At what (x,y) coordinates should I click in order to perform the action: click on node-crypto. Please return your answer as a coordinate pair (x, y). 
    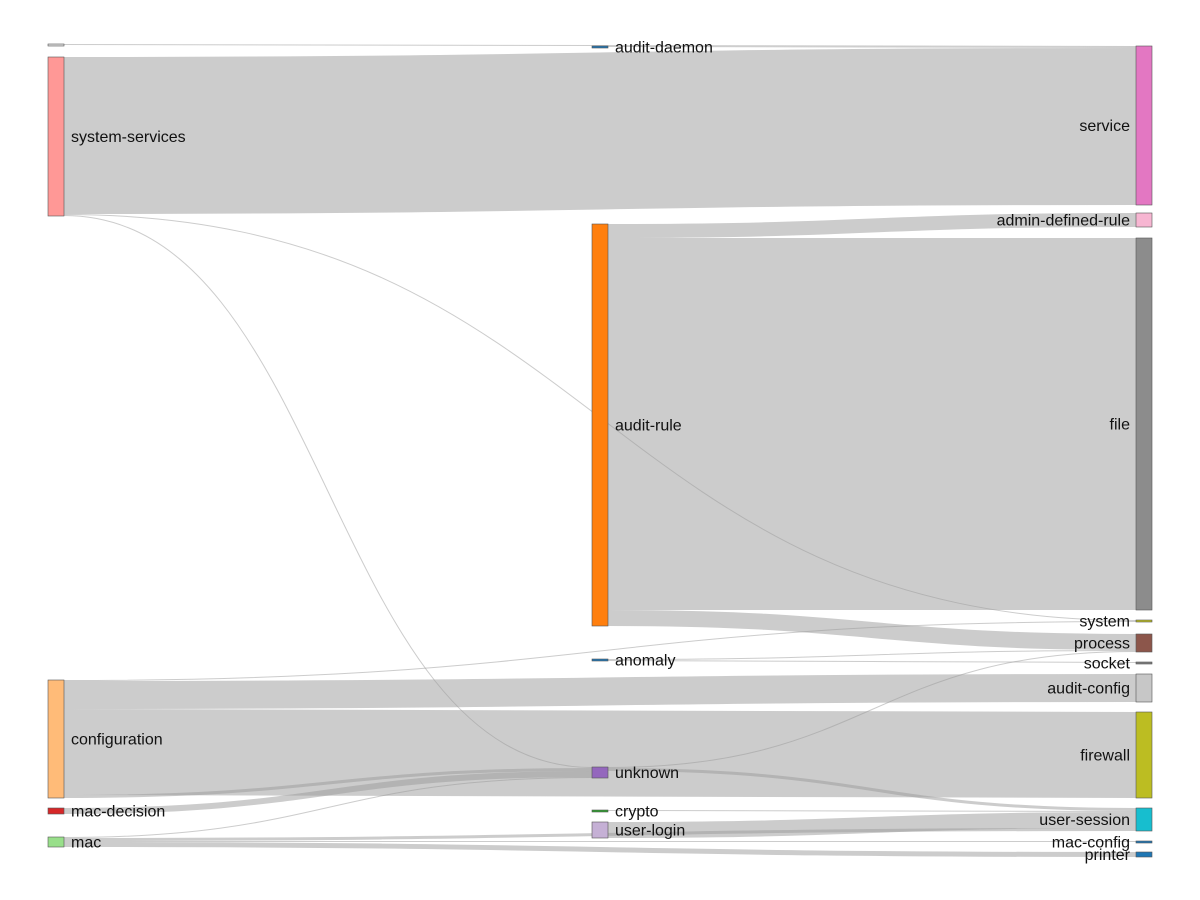
    Looking at the image, I should click on (600, 811).